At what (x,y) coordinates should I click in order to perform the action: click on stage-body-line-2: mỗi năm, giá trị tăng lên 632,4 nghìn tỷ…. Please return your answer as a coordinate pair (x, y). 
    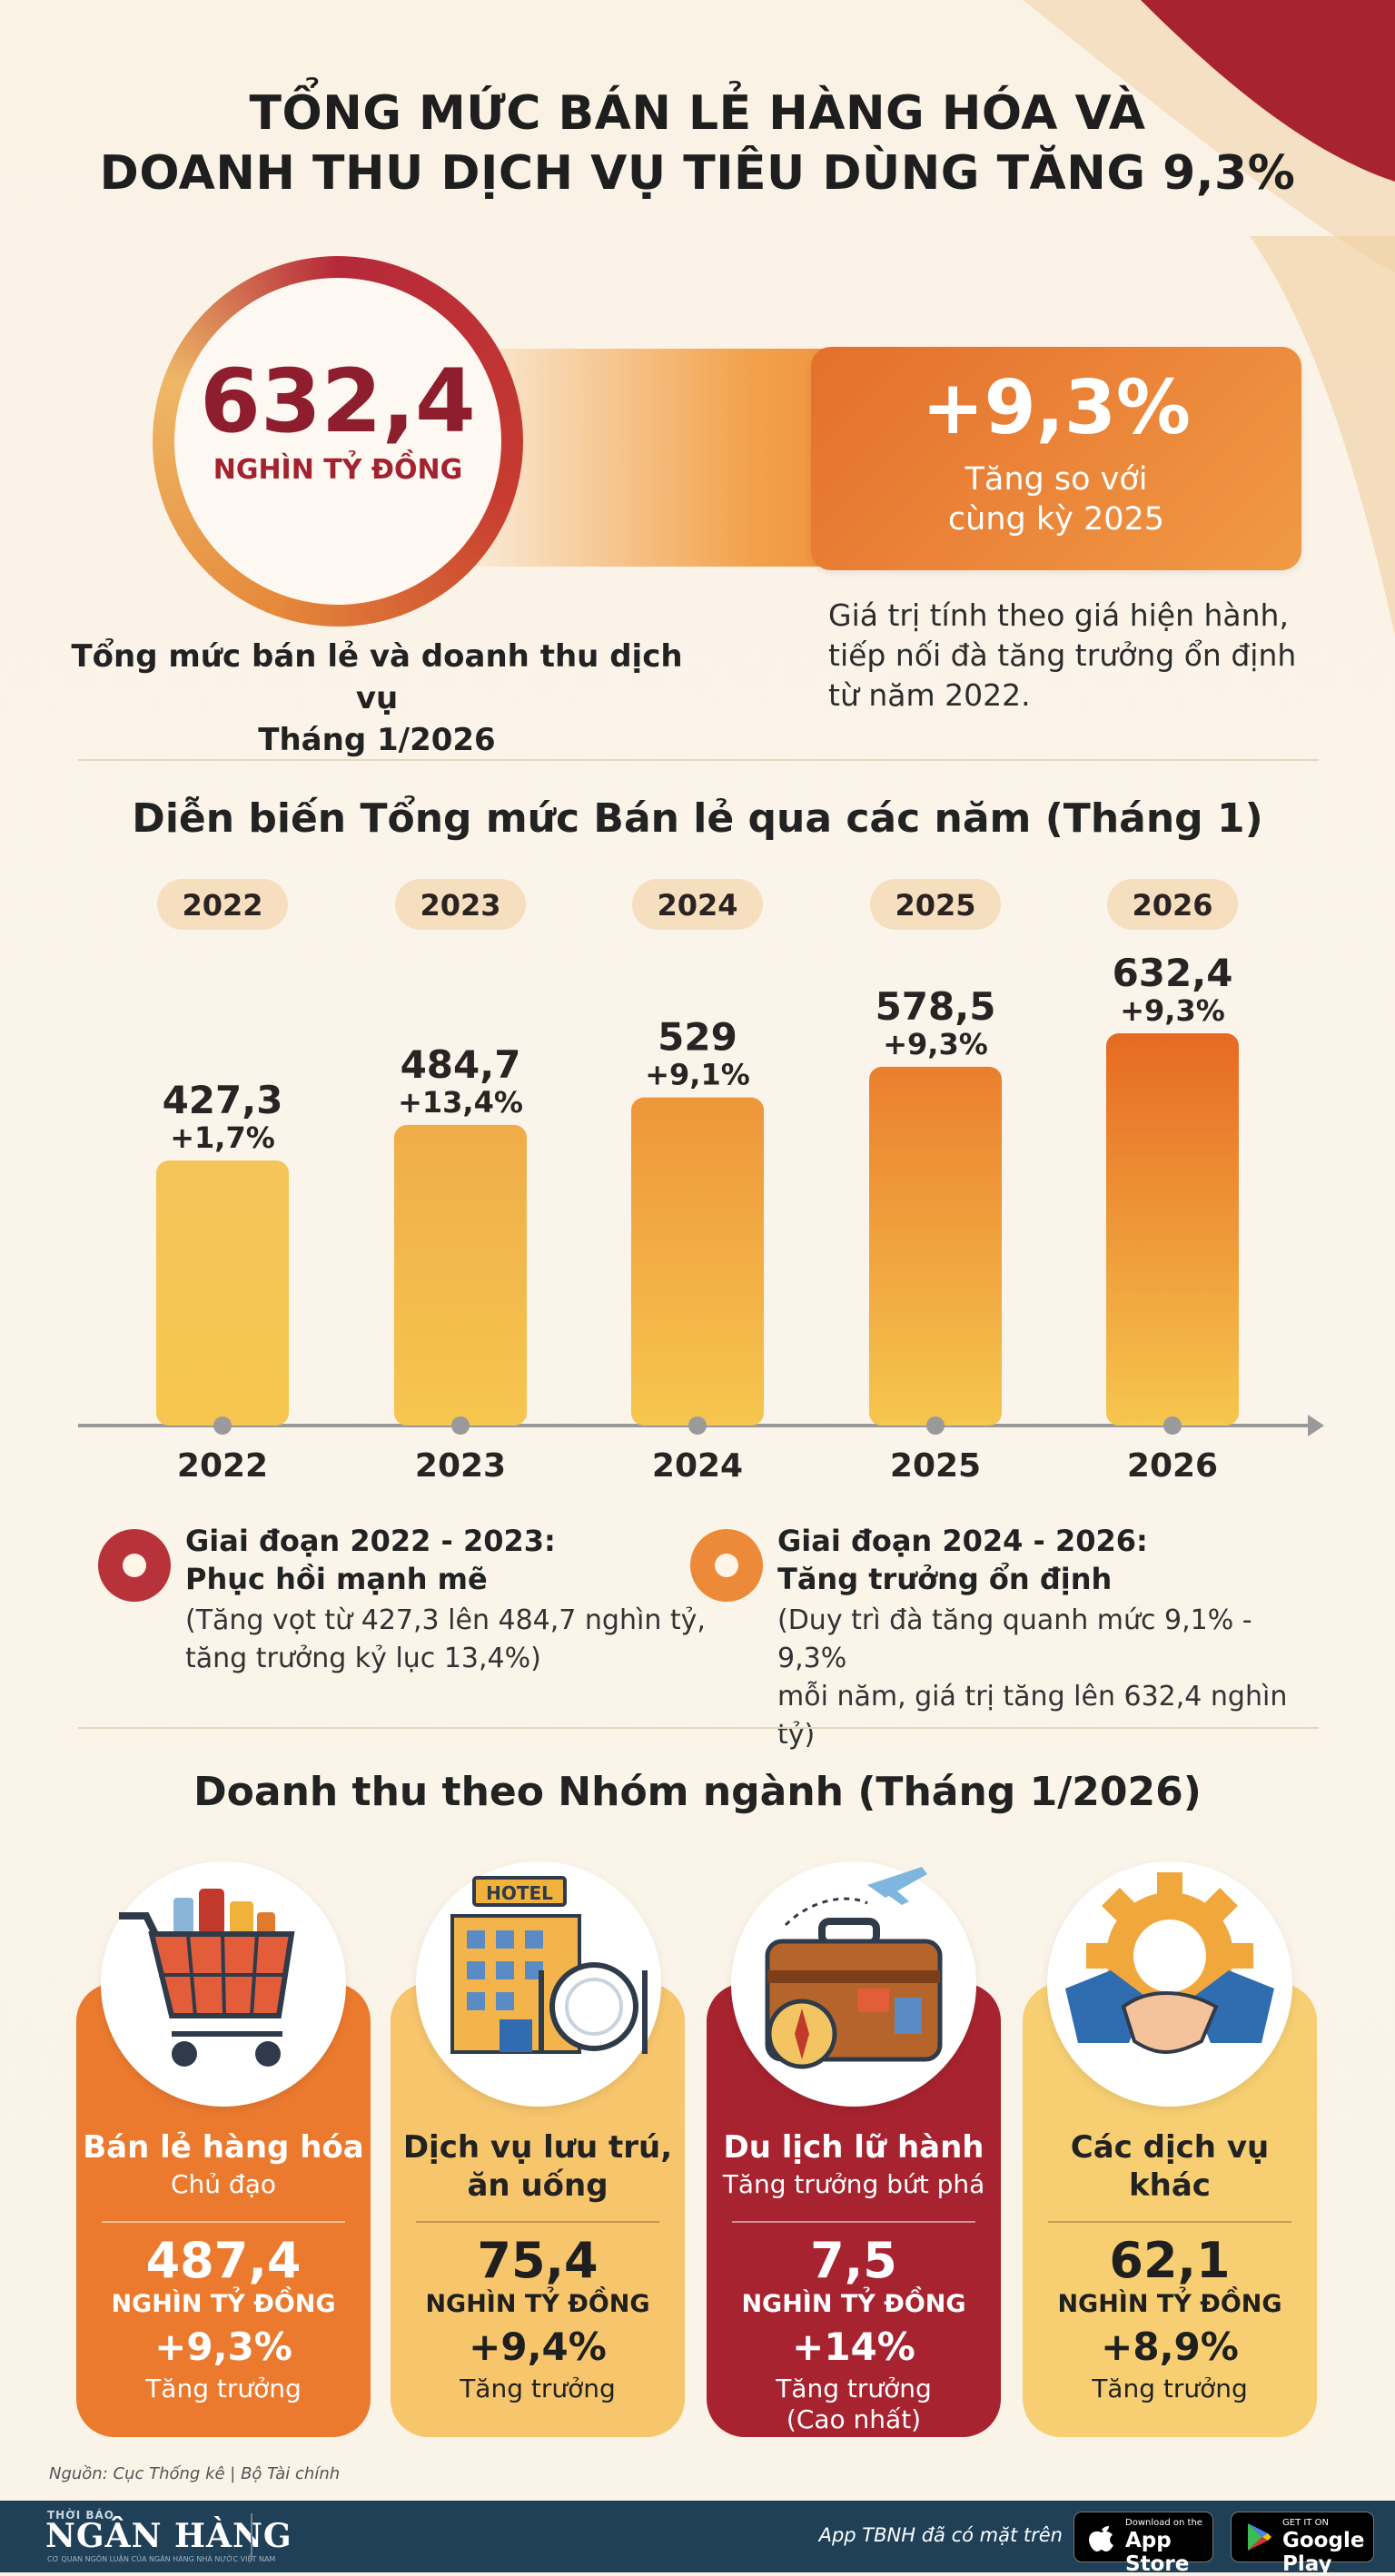
    Looking at the image, I should click on (1032, 1716).